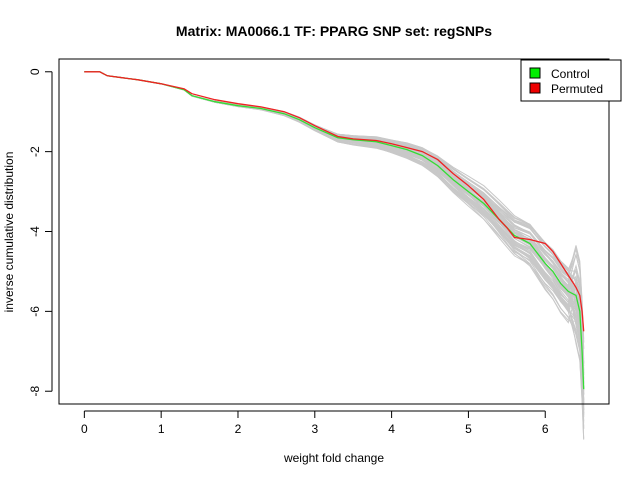 This screenshot has width=640, height=480. I want to click on y-tick-label: -8, so click(35, 391).